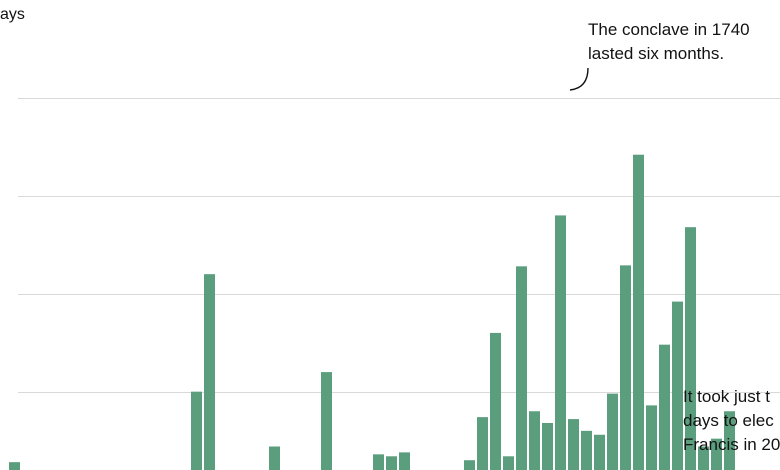  Describe the element at coordinates (669, 29) in the screenshot. I see `annotation-1740-line-1: The conclave in 1740` at that location.